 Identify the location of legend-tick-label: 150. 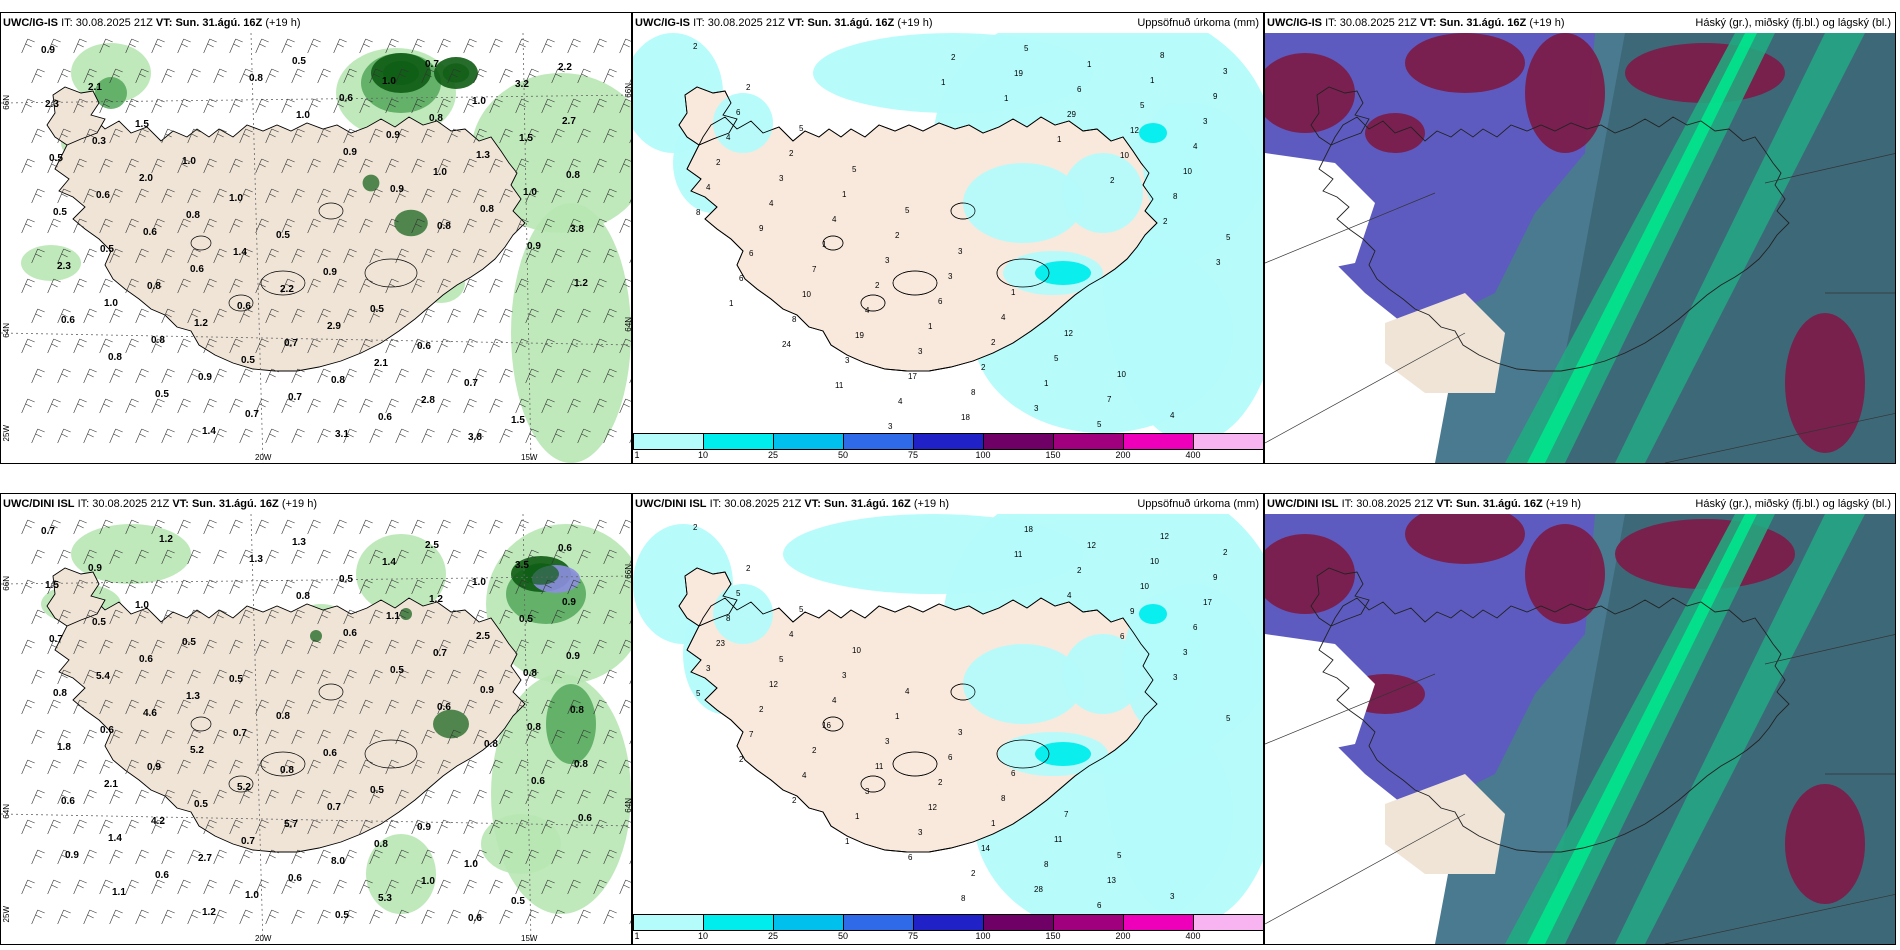
(1053, 455).